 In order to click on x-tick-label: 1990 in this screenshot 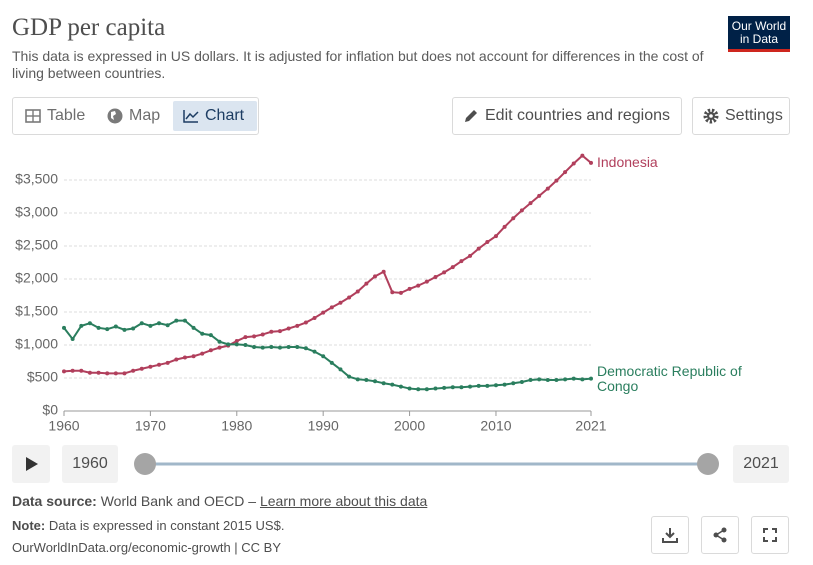, I will do `click(323, 426)`.